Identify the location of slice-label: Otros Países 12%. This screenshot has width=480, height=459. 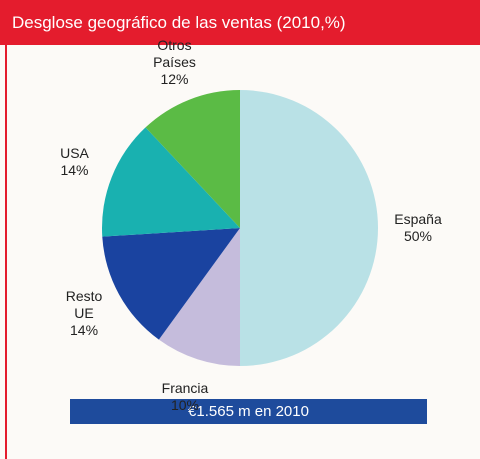
(174, 62).